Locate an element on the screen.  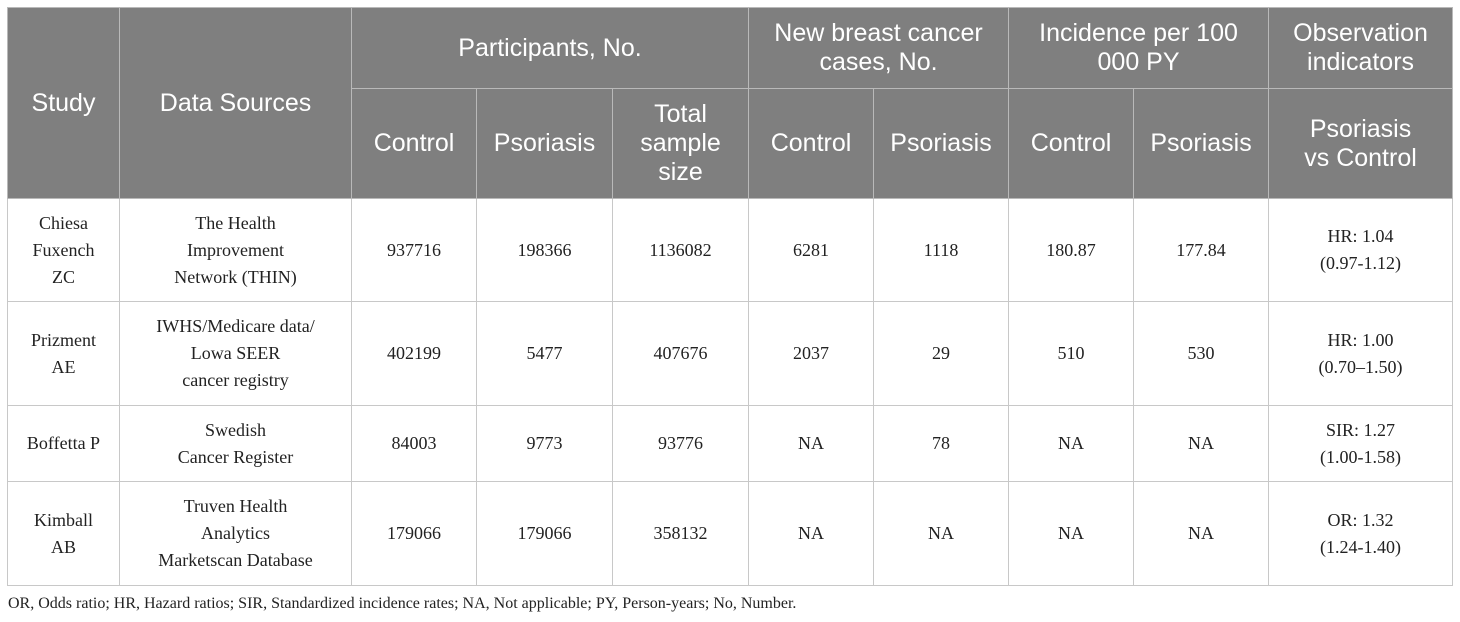
observation-line: HR: 1.00 is located at coordinates (1360, 339).